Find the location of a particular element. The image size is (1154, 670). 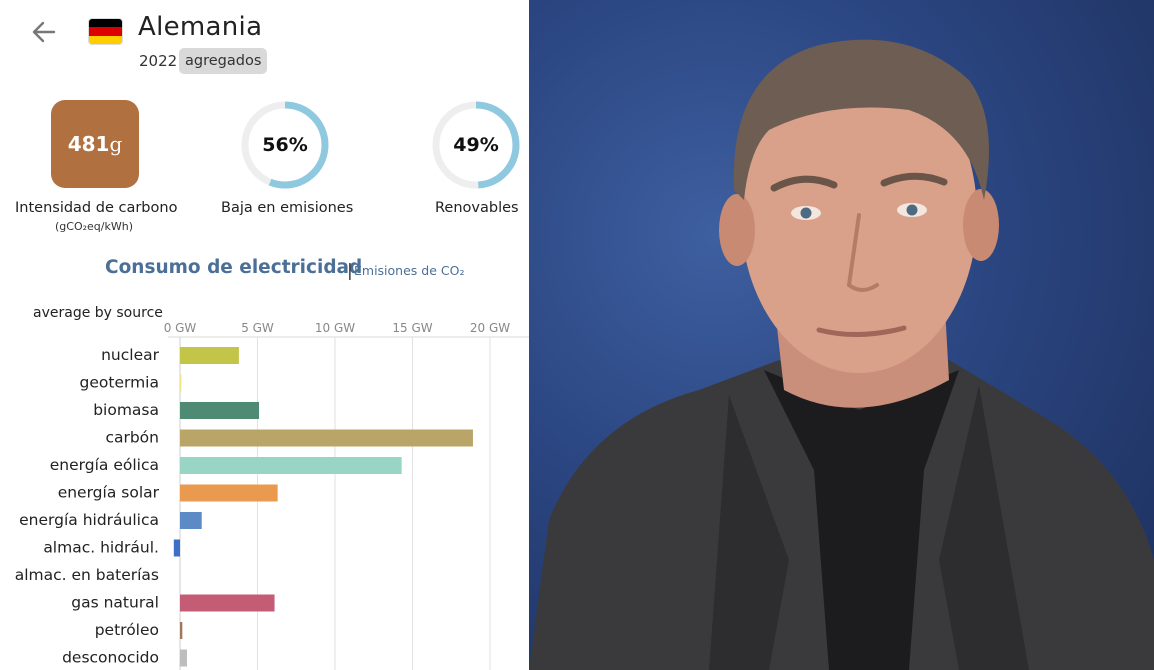

category-label: biomasa is located at coordinates (126, 410).